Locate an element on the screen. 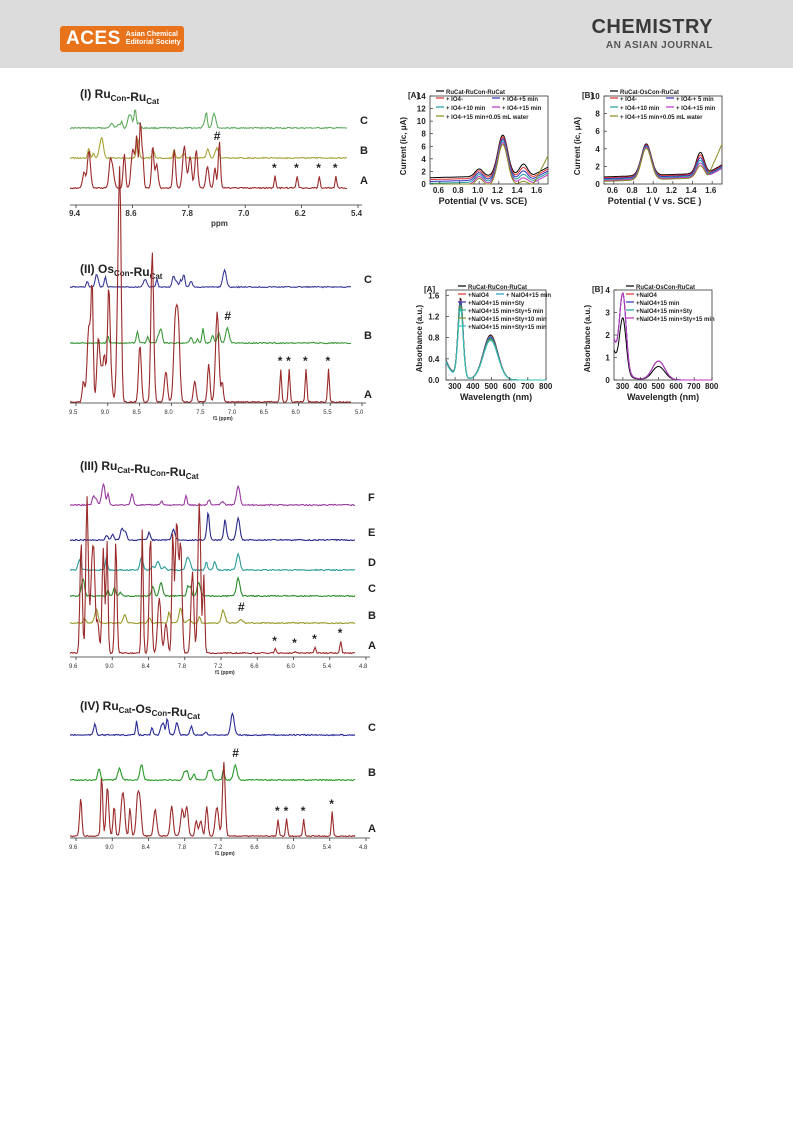  chart-legend-entry: +NaIO4+15 min+Sty is located at coordinates (496, 304).